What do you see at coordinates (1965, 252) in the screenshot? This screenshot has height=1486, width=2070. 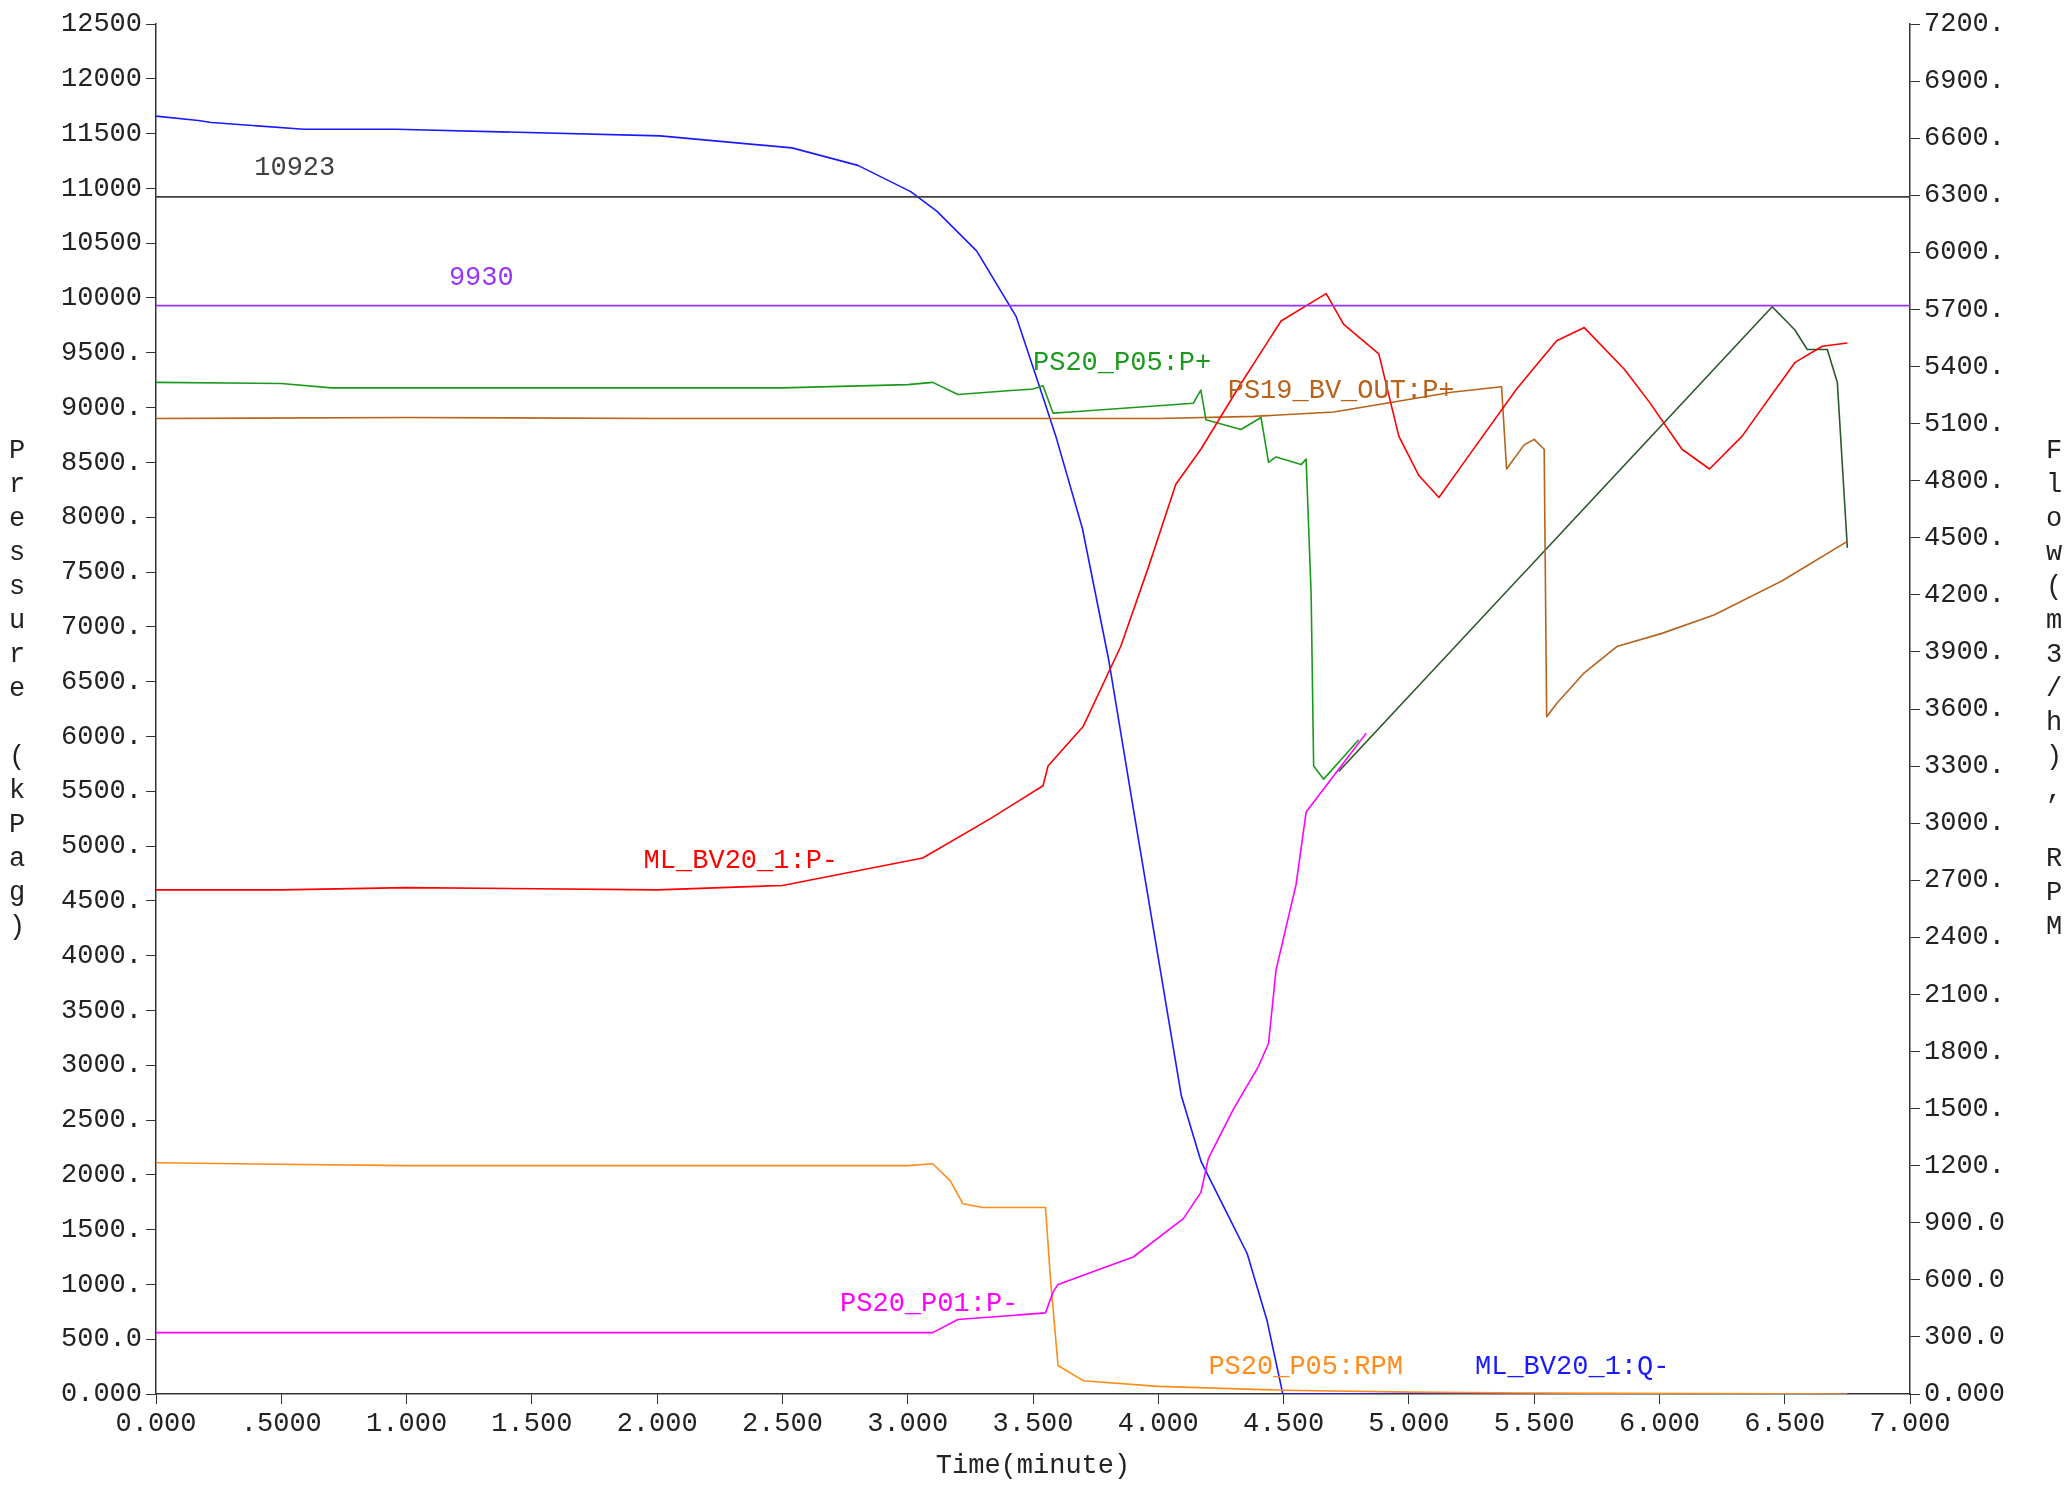 I see `y2-tick-label: 6000.` at bounding box center [1965, 252].